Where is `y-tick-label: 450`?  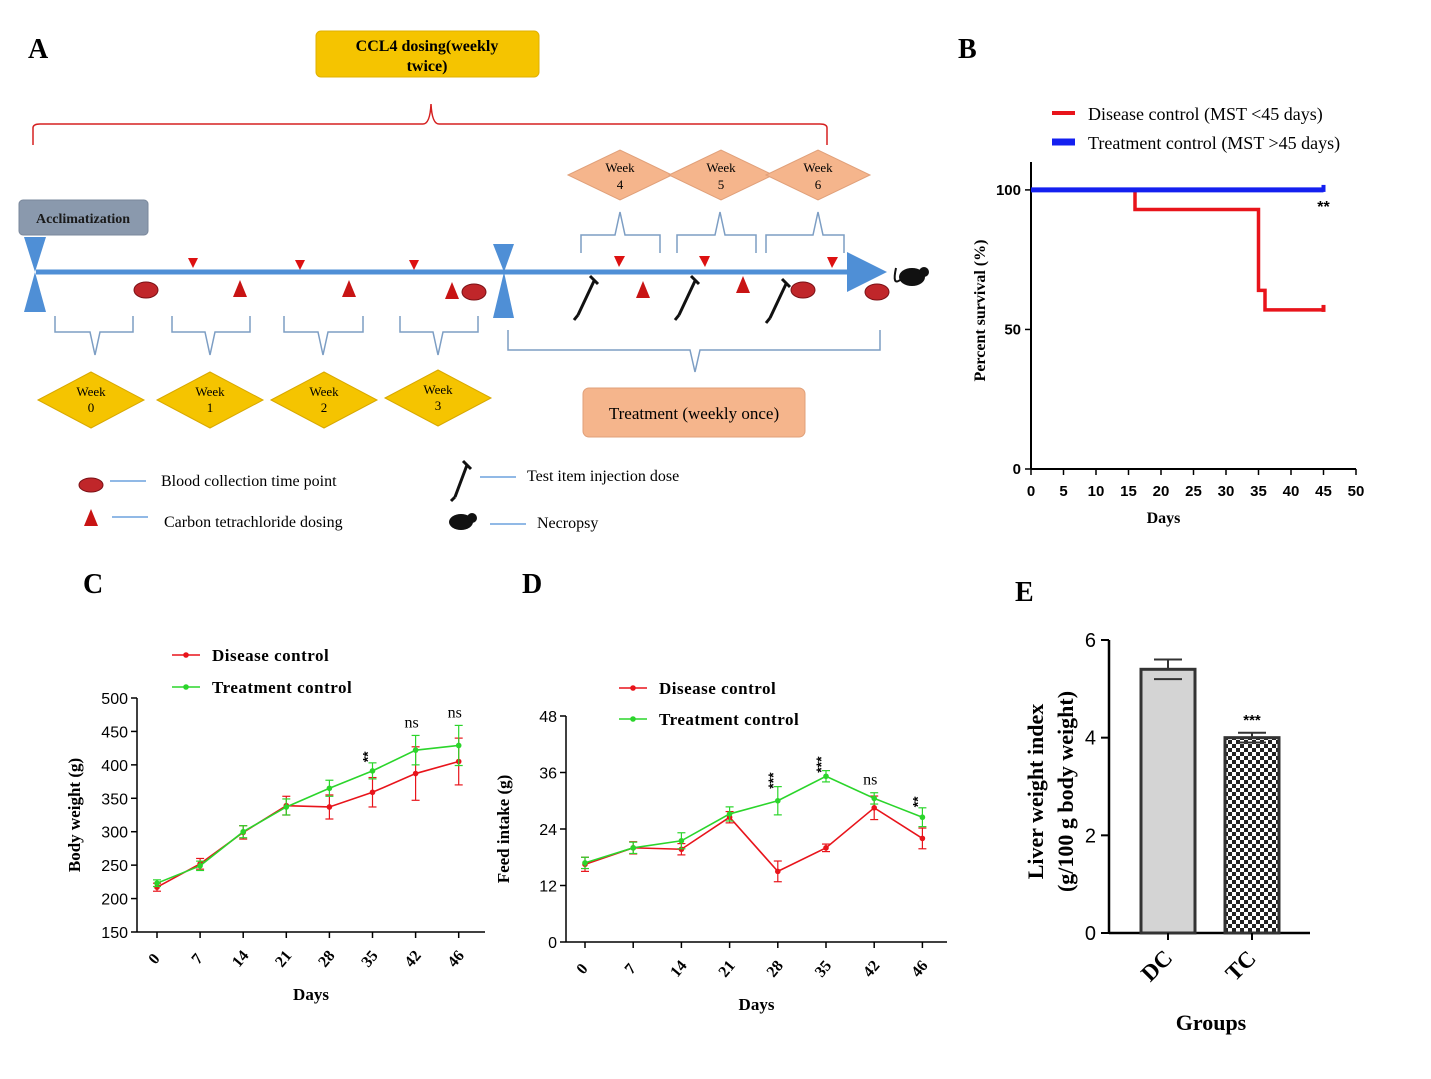
y-tick-label: 450 is located at coordinates (114, 732).